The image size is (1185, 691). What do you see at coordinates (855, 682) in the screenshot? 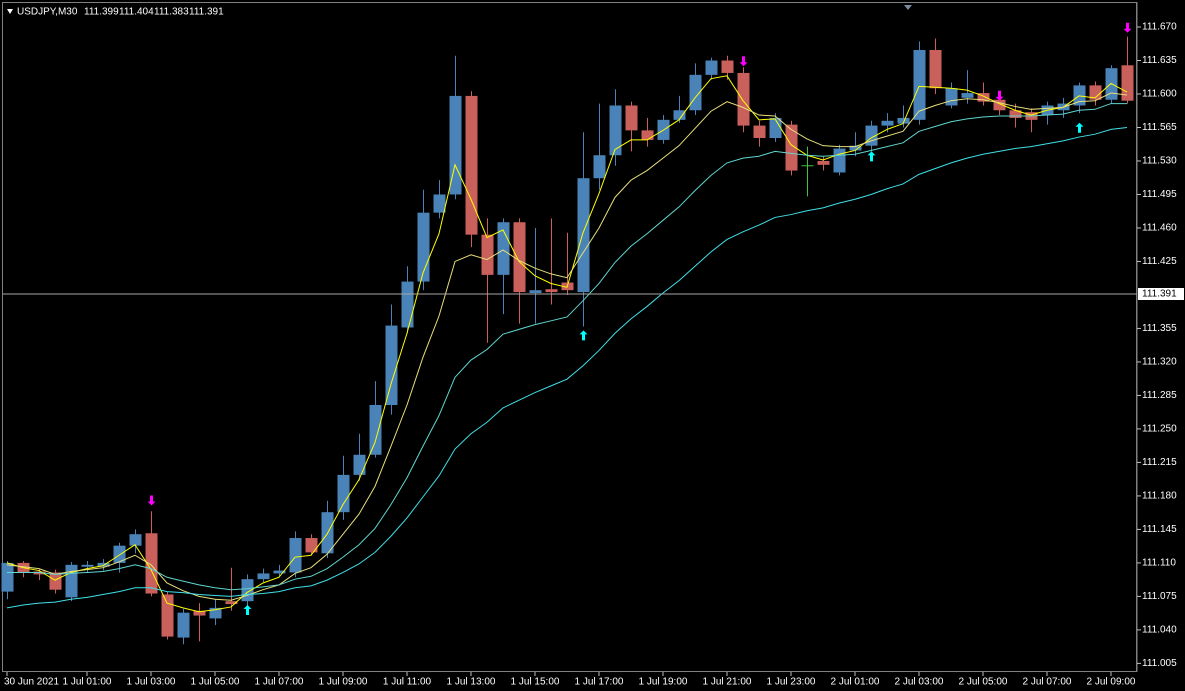
I see `x-tick-label: 2 Jul 01:00` at bounding box center [855, 682].